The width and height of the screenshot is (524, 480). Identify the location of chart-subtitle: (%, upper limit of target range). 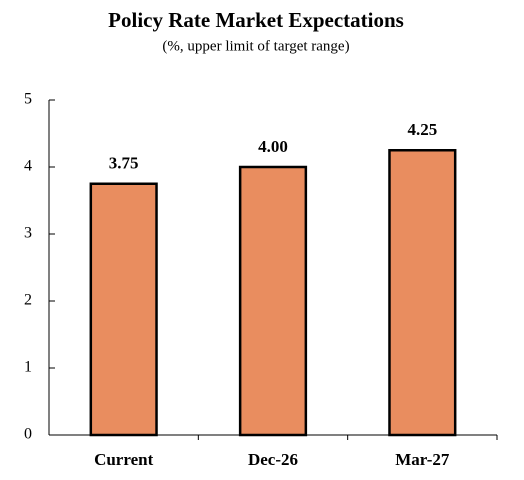
(255, 46).